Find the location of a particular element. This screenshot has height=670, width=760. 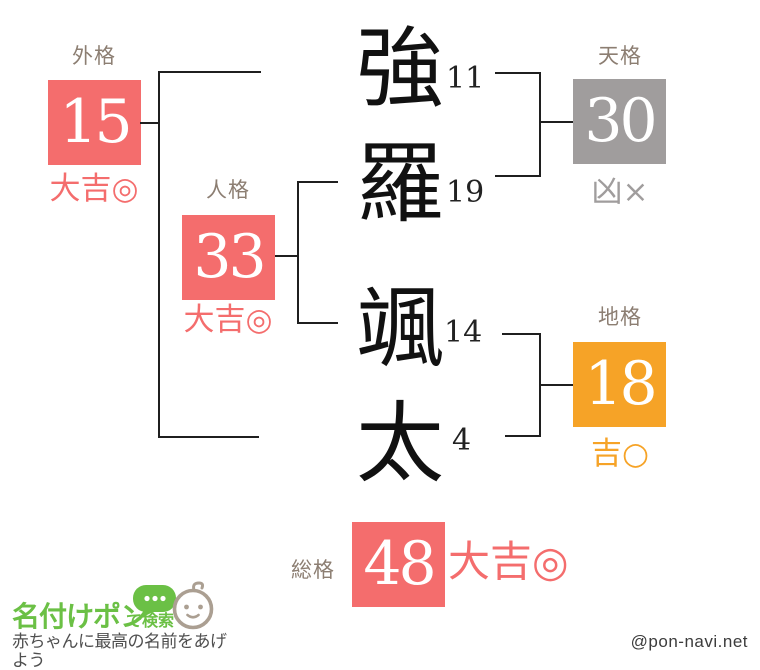

site-credit: @pon-navi.net is located at coordinates (689, 641).